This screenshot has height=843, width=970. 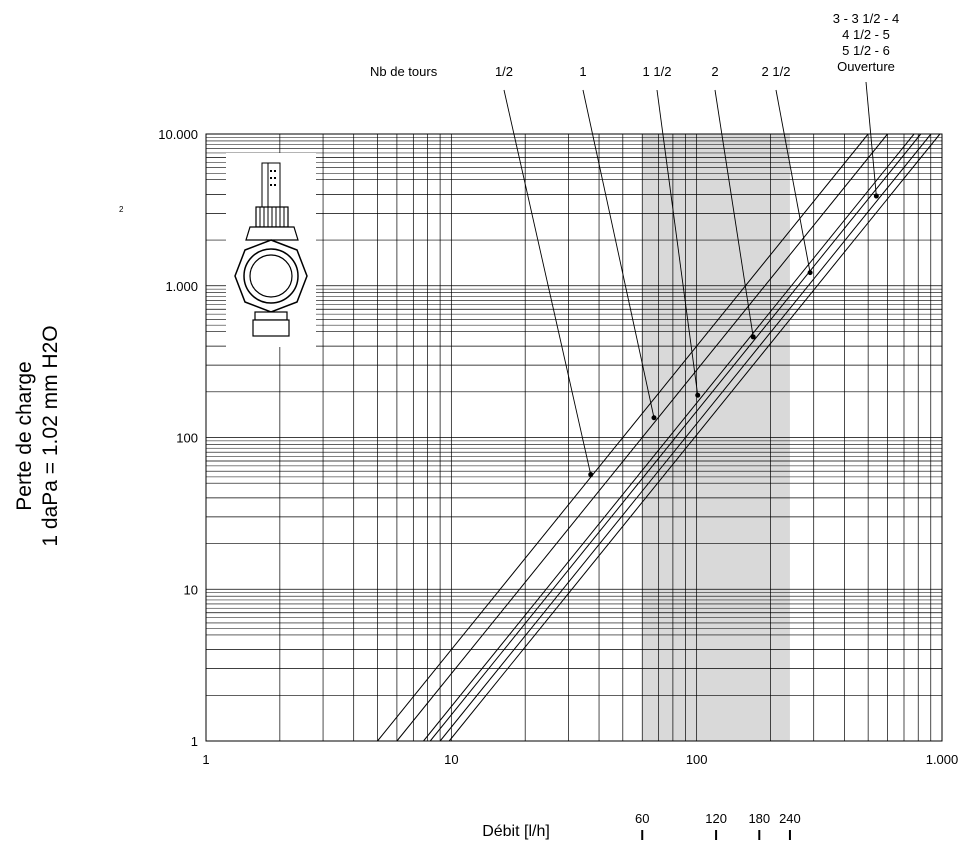 What do you see at coordinates (866, 50) in the screenshot?
I see `opening-label-line-3: 5 1/2 - 6` at bounding box center [866, 50].